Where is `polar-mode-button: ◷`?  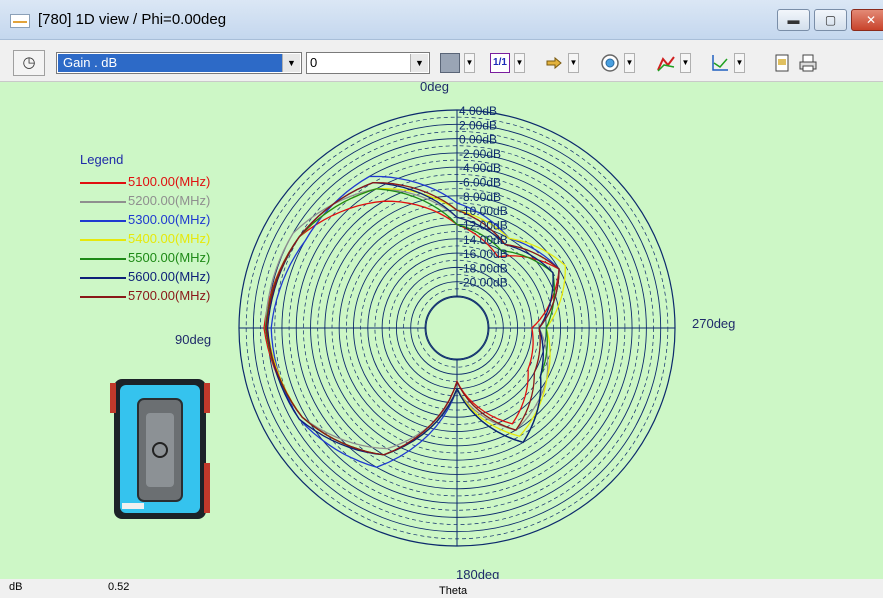 polar-mode-button: ◷ is located at coordinates (29, 63).